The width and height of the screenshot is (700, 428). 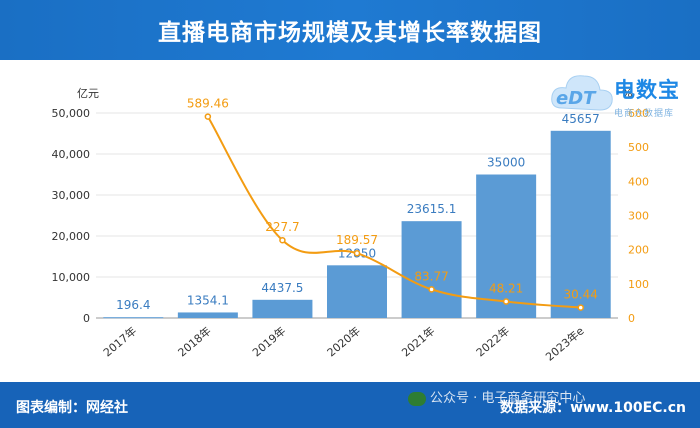 I want to click on x-tick-label: 2017年, so click(x=119, y=342).